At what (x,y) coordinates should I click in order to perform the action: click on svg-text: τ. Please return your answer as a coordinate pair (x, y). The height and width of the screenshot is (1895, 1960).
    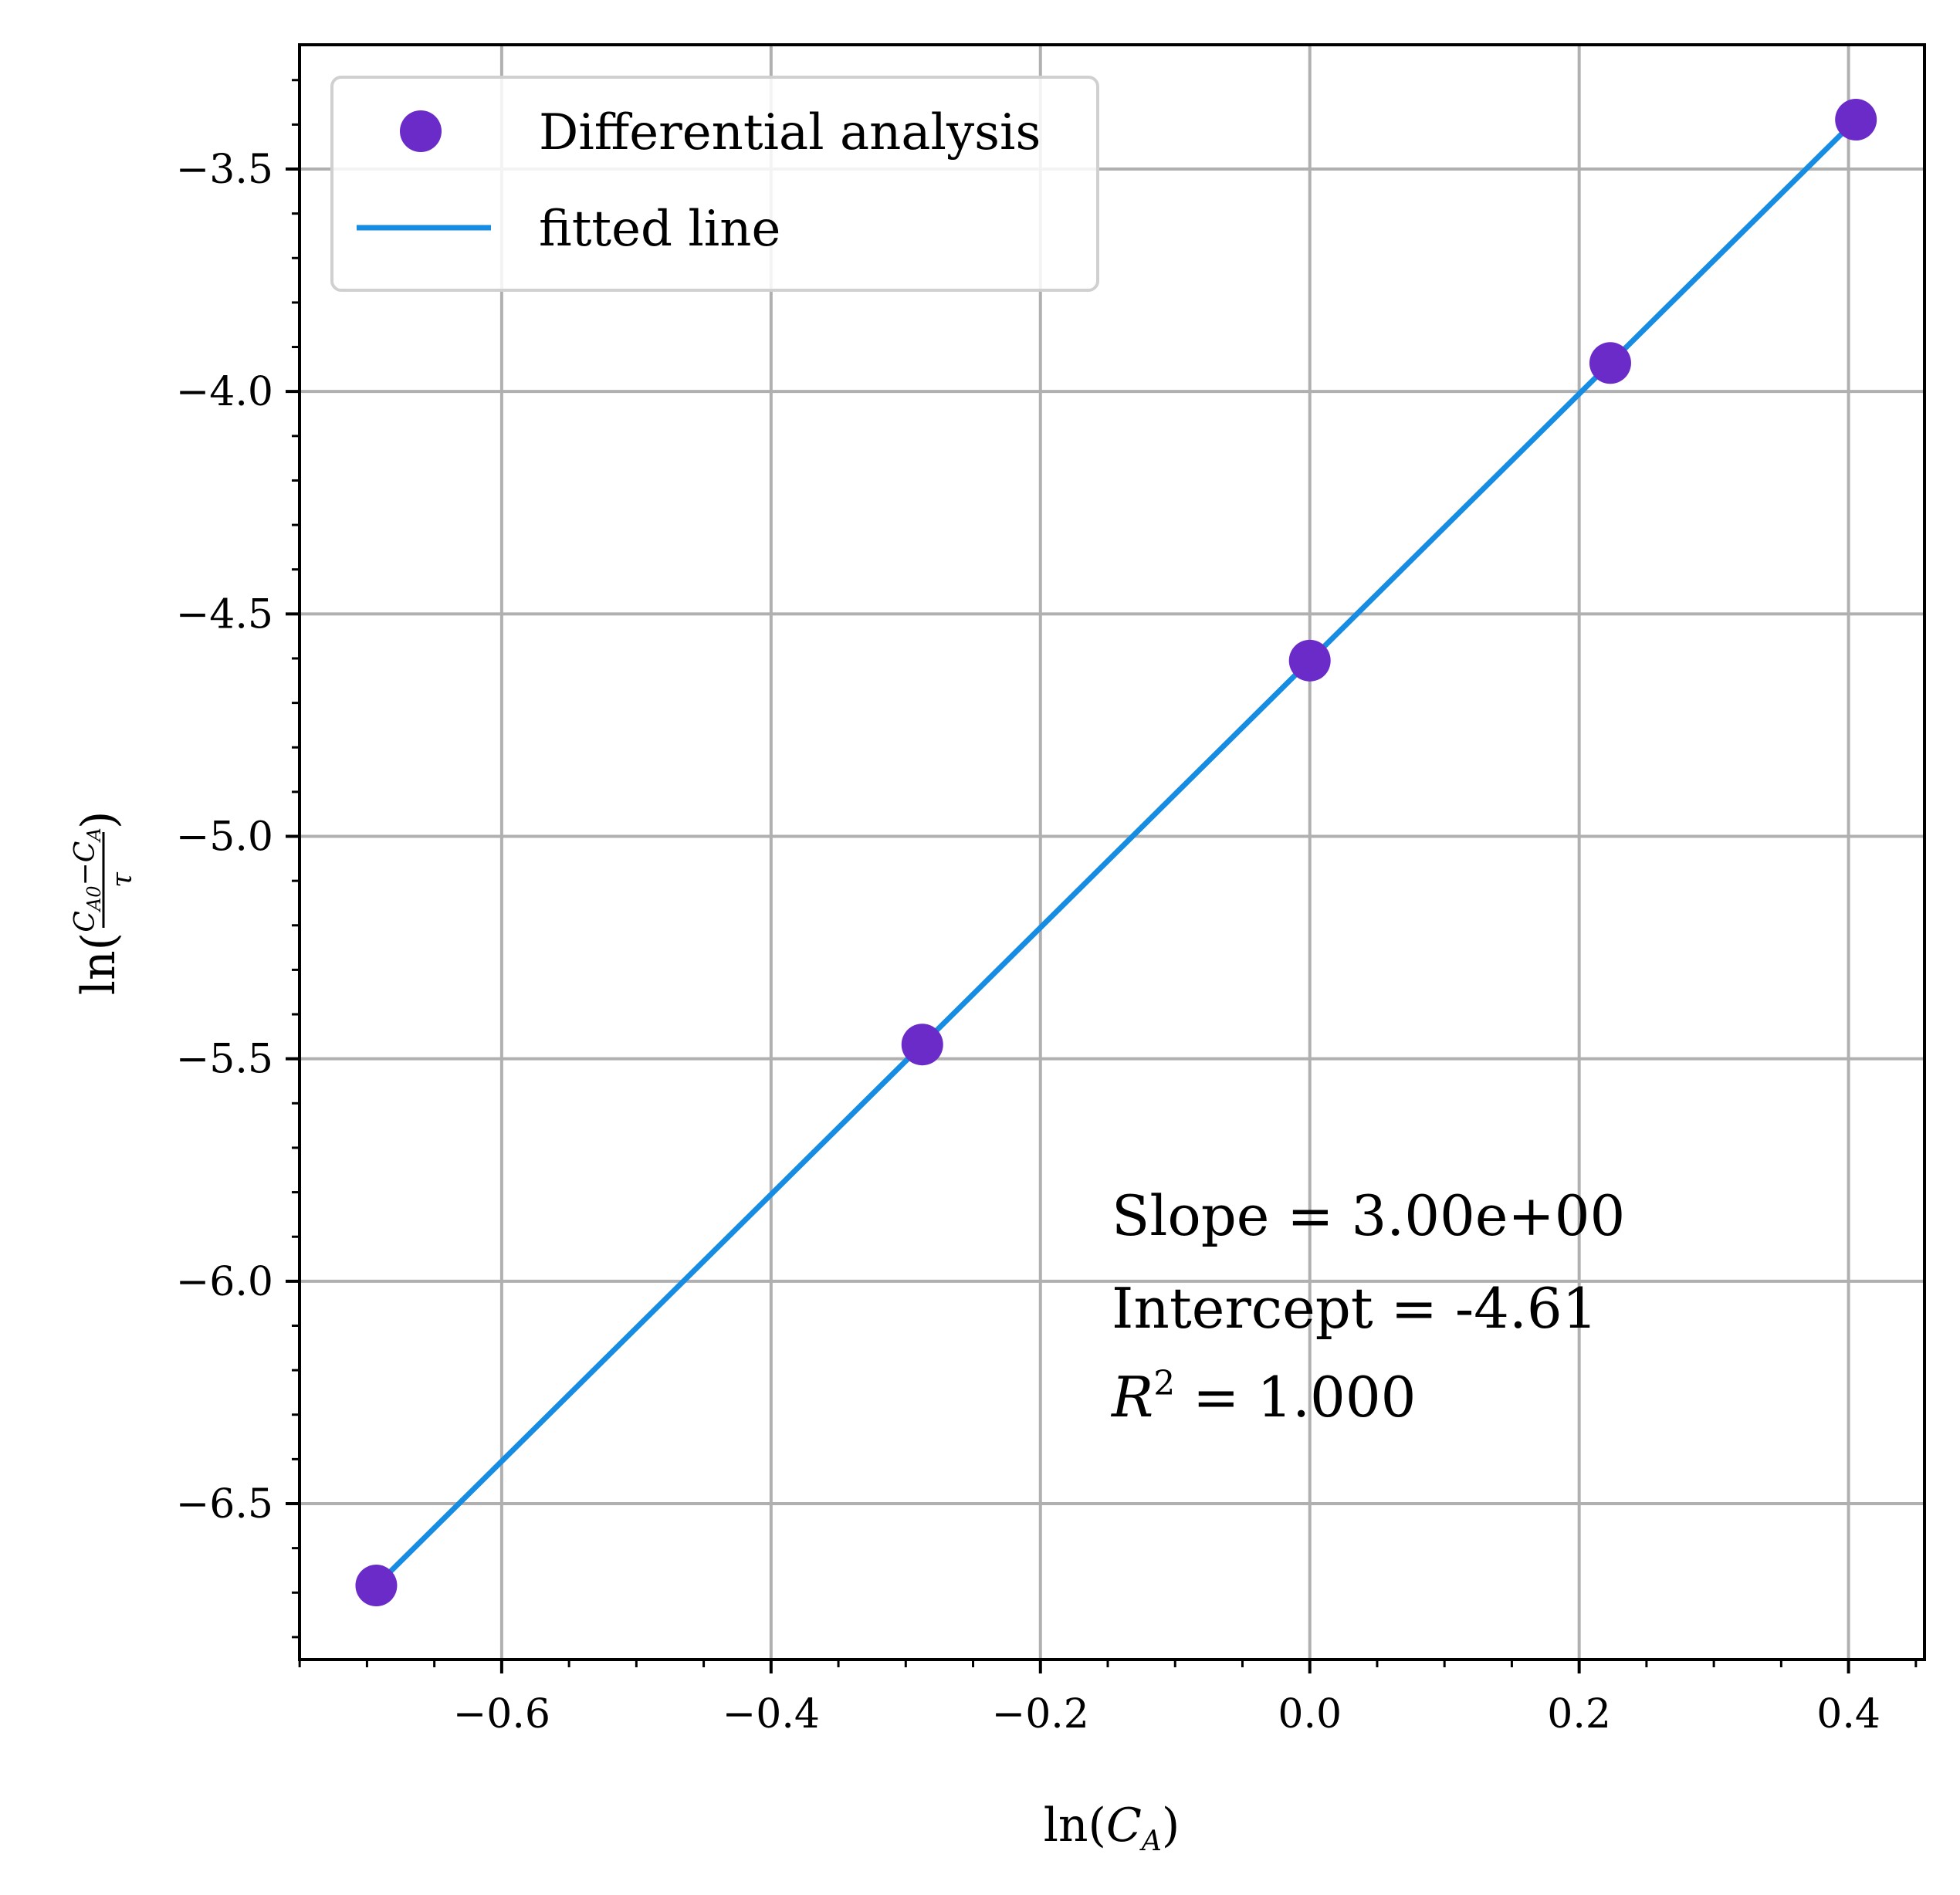
    Looking at the image, I should click on (122, 880).